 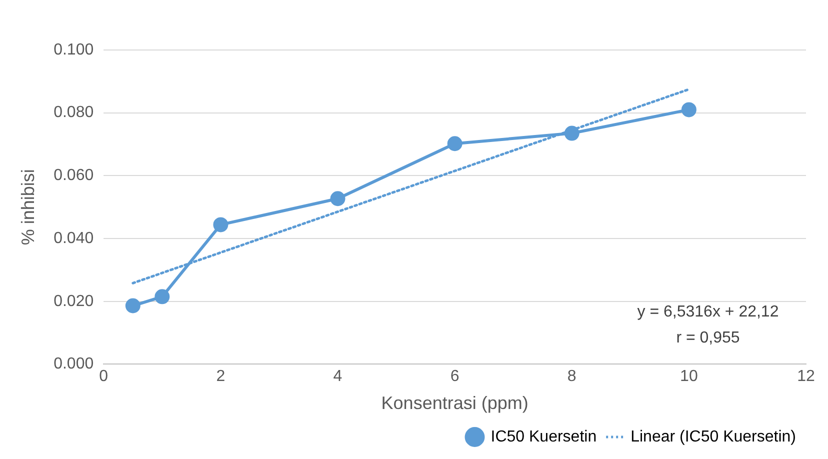 What do you see at coordinates (74, 113) in the screenshot?
I see `y-tick-label: 0.080` at bounding box center [74, 113].